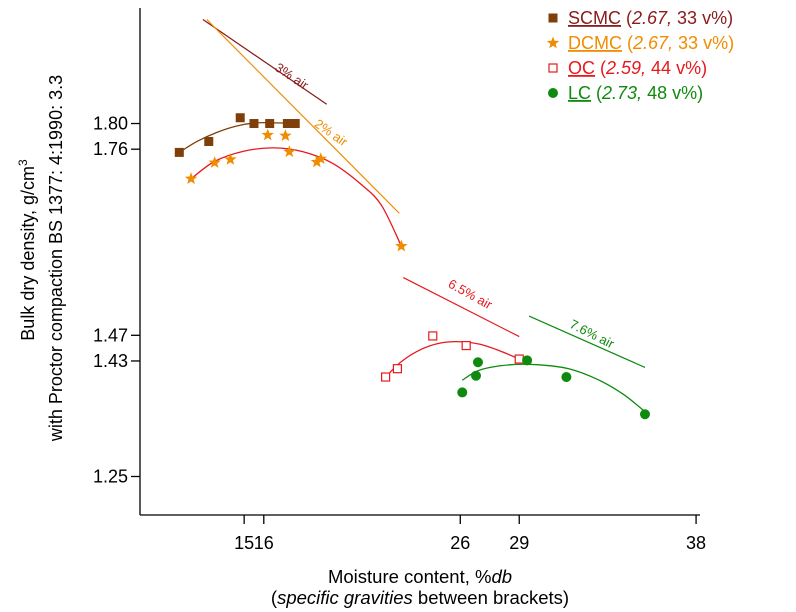 This screenshot has height=612, width=796. I want to click on x-ticks: 15 16 26 29 38, so click(470, 534).